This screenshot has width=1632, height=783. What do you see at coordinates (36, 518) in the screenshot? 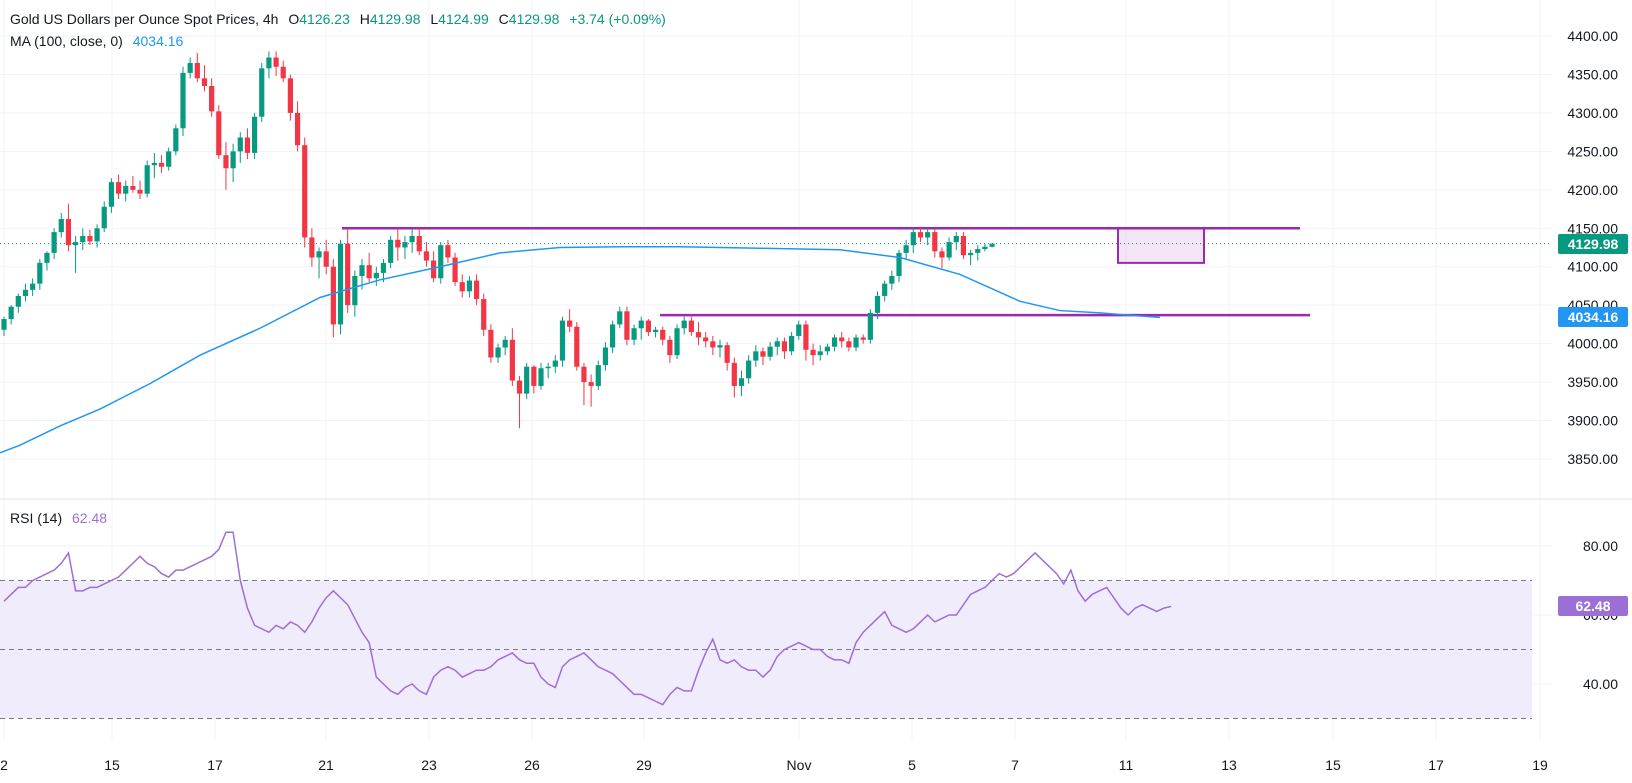
I see `rsi-label: RSI (14)` at bounding box center [36, 518].